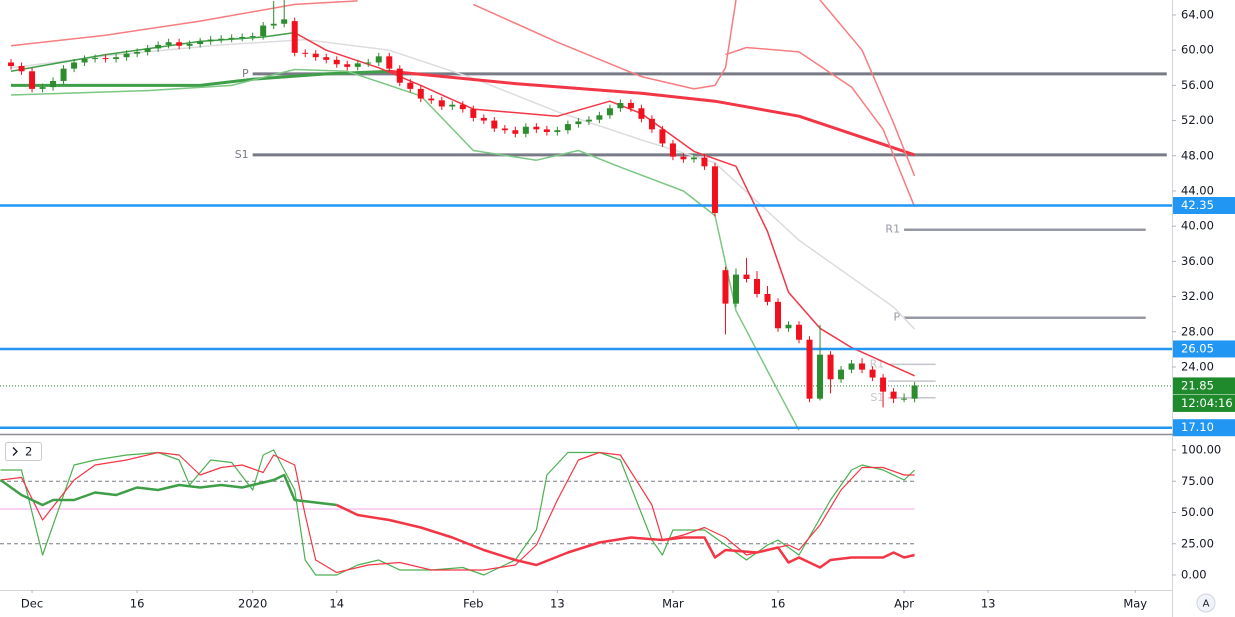 The height and width of the screenshot is (617, 1235). Describe the element at coordinates (778, 604) in the screenshot. I see `x-tick-label: 16` at that location.